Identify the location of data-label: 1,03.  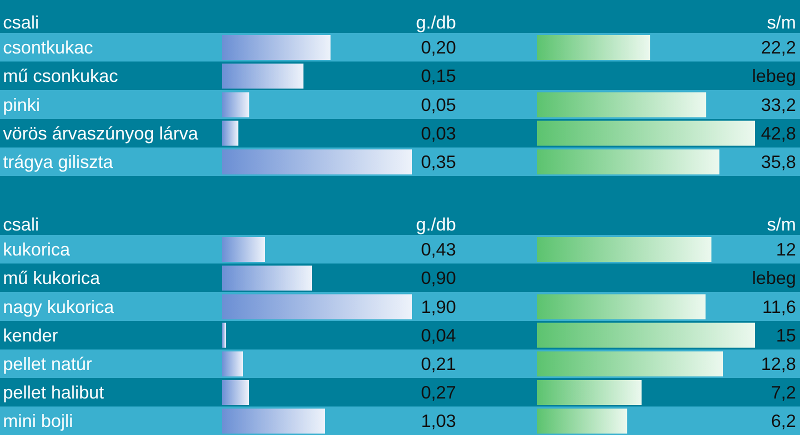
(438, 421).